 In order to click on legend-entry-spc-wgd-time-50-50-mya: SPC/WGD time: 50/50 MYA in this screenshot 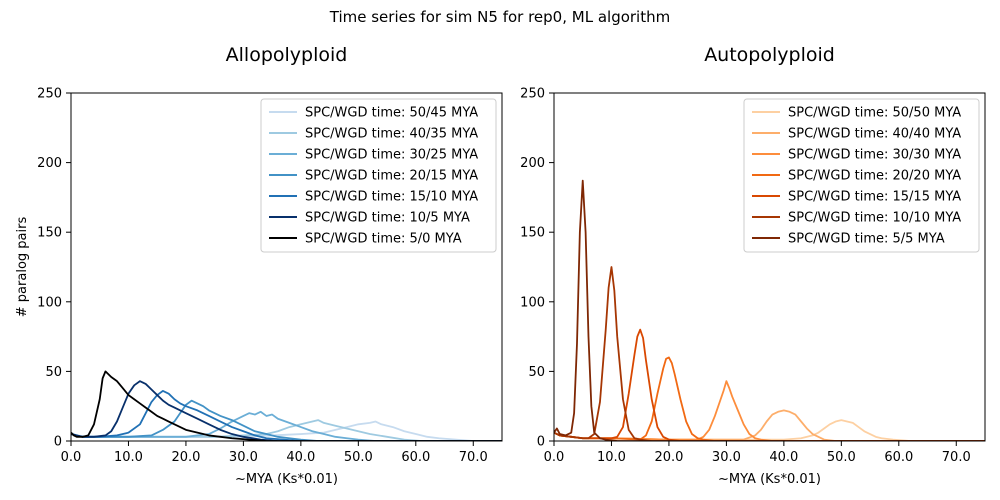, I will do `click(874, 113)`.